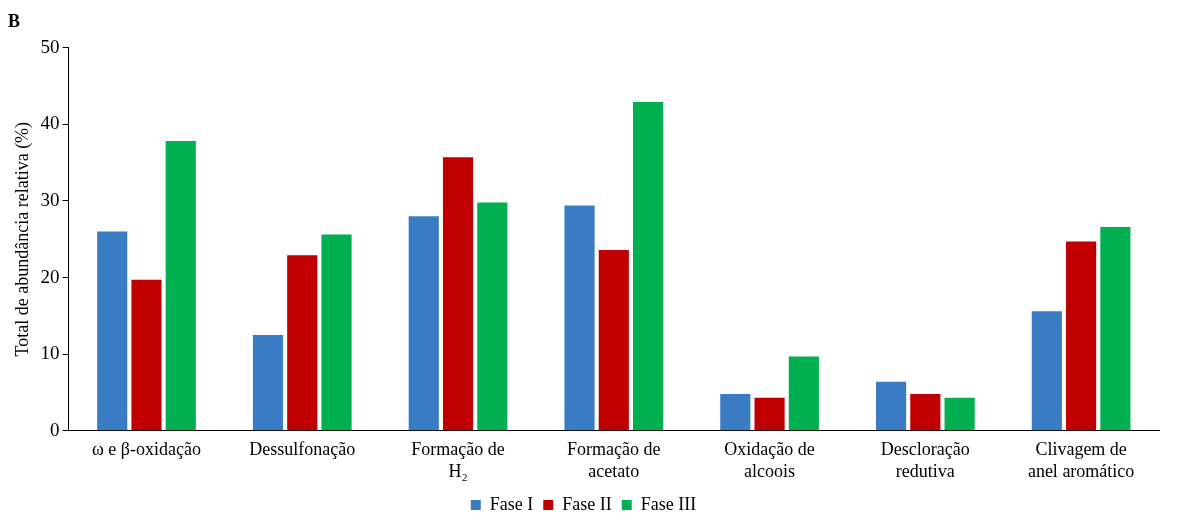  What do you see at coordinates (1081, 460) in the screenshot?
I see `x-tick-label: Clivagem de anel aromático` at bounding box center [1081, 460].